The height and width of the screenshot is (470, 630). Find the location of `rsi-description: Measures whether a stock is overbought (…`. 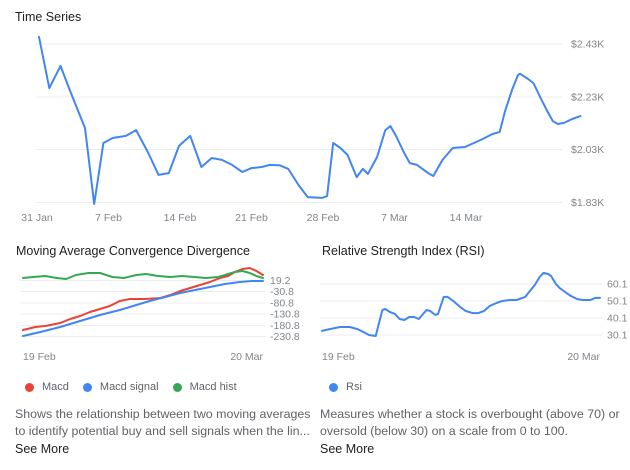

rsi-description: Measures whether a stock is overbought (… is located at coordinates (470, 422).